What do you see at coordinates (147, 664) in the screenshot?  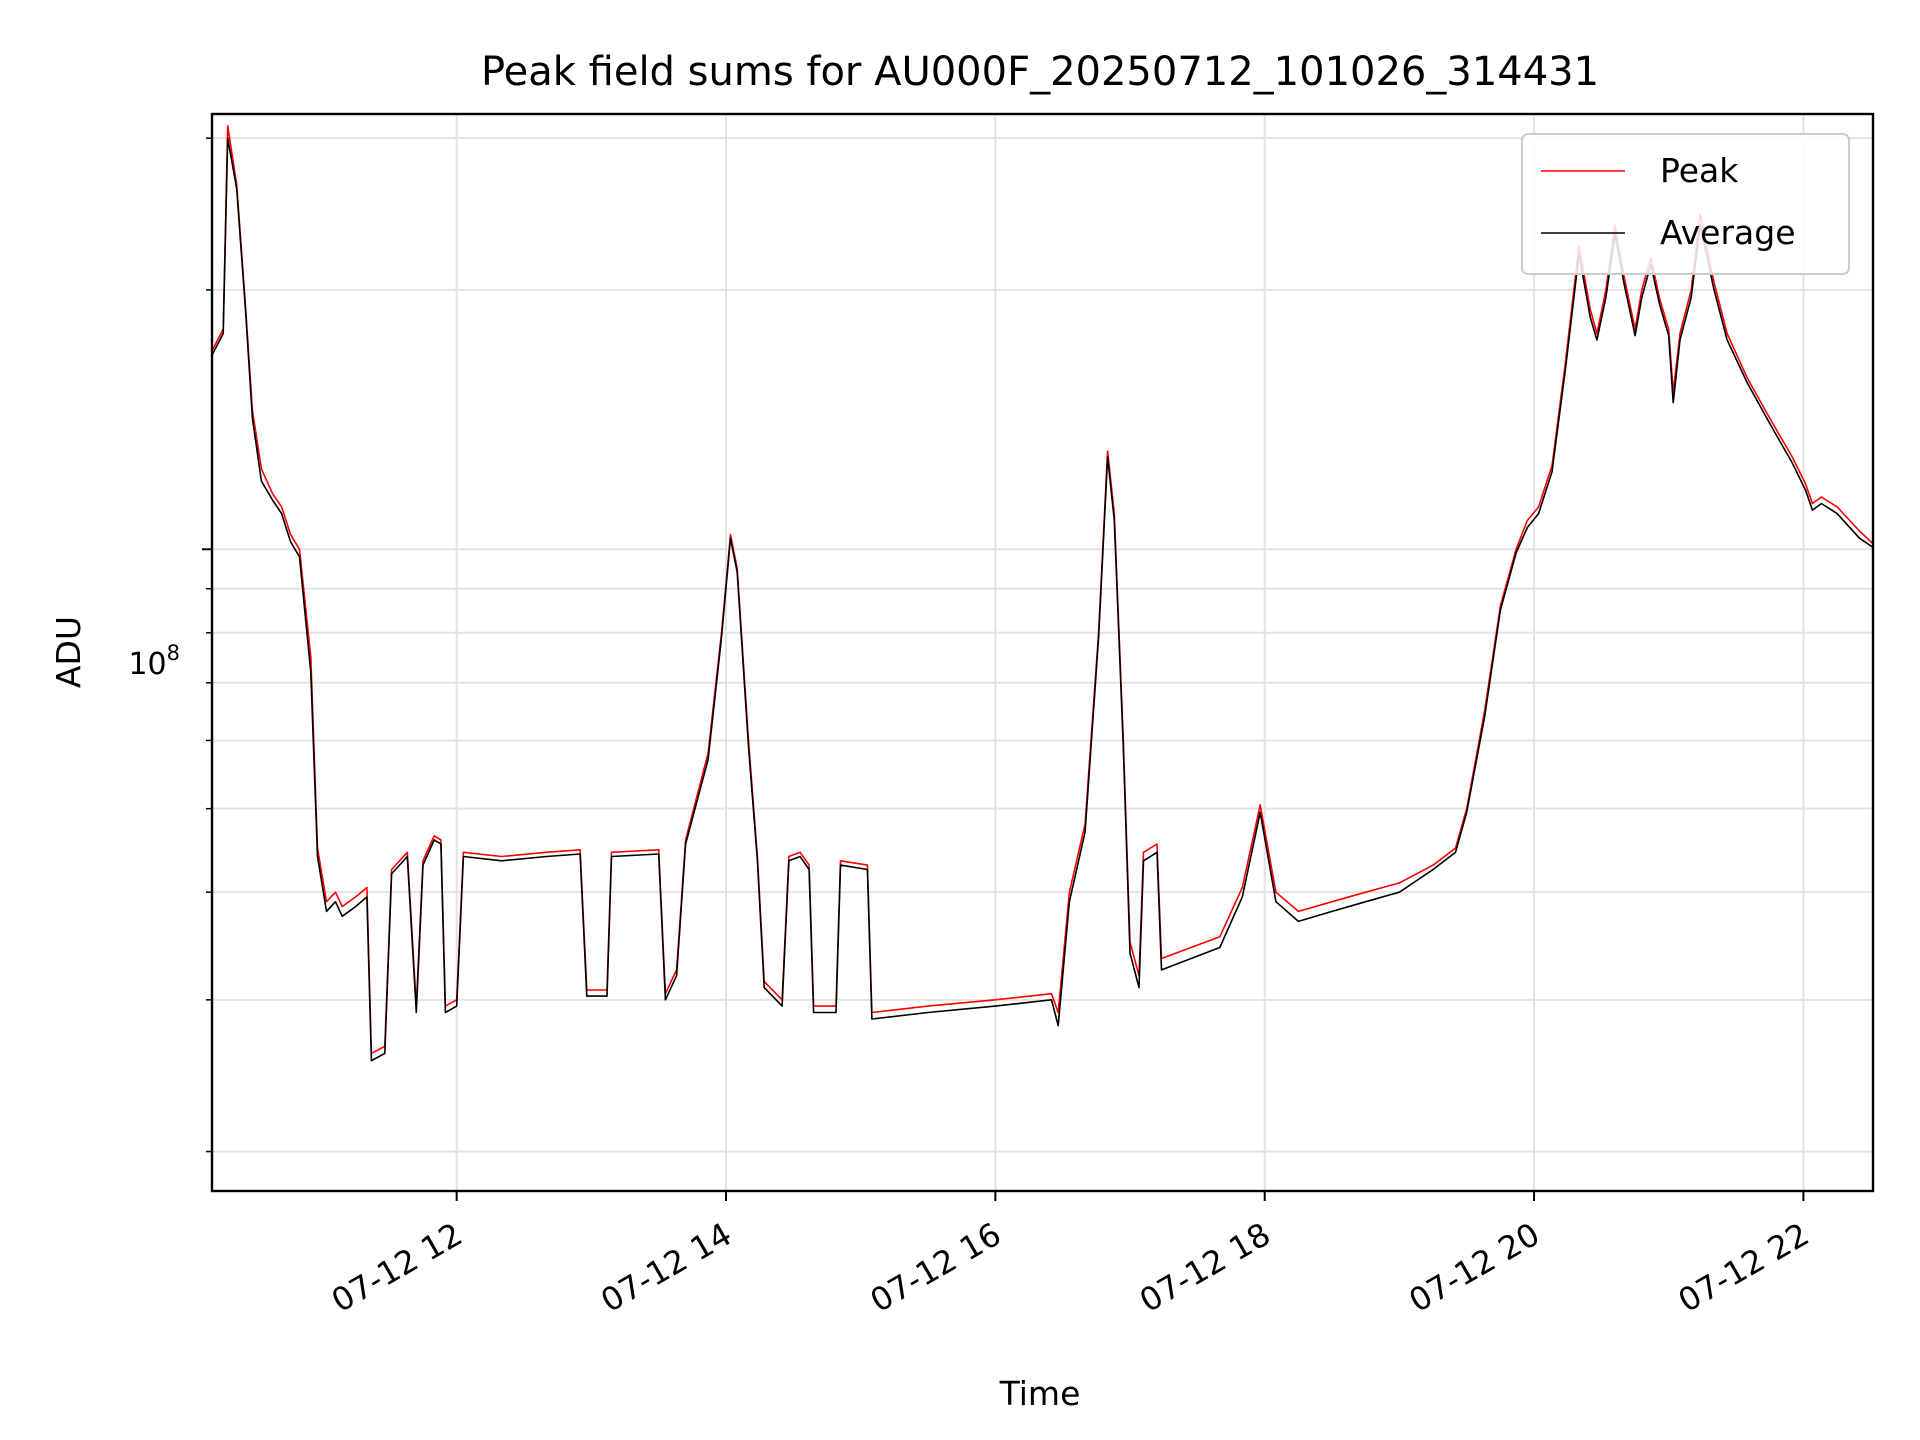 I see `y-tick-base: 10` at bounding box center [147, 664].